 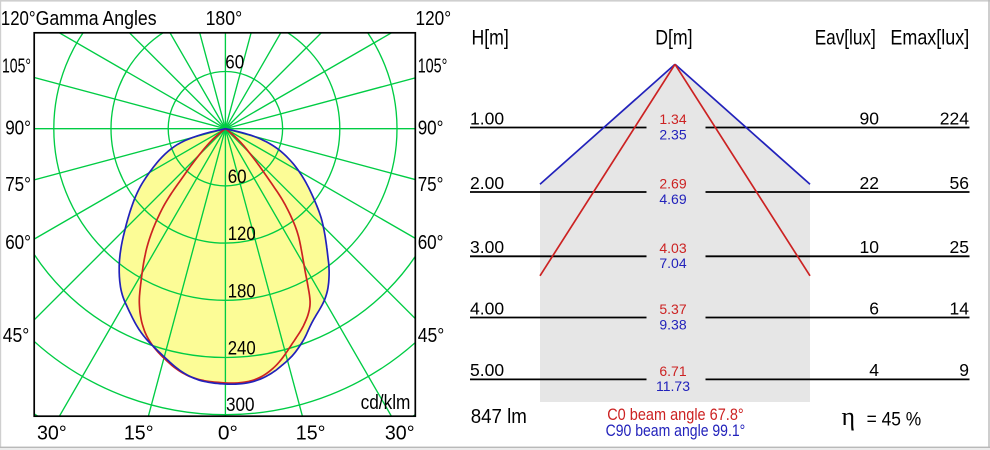 I want to click on svg-text: 11.73, so click(x=673, y=386).